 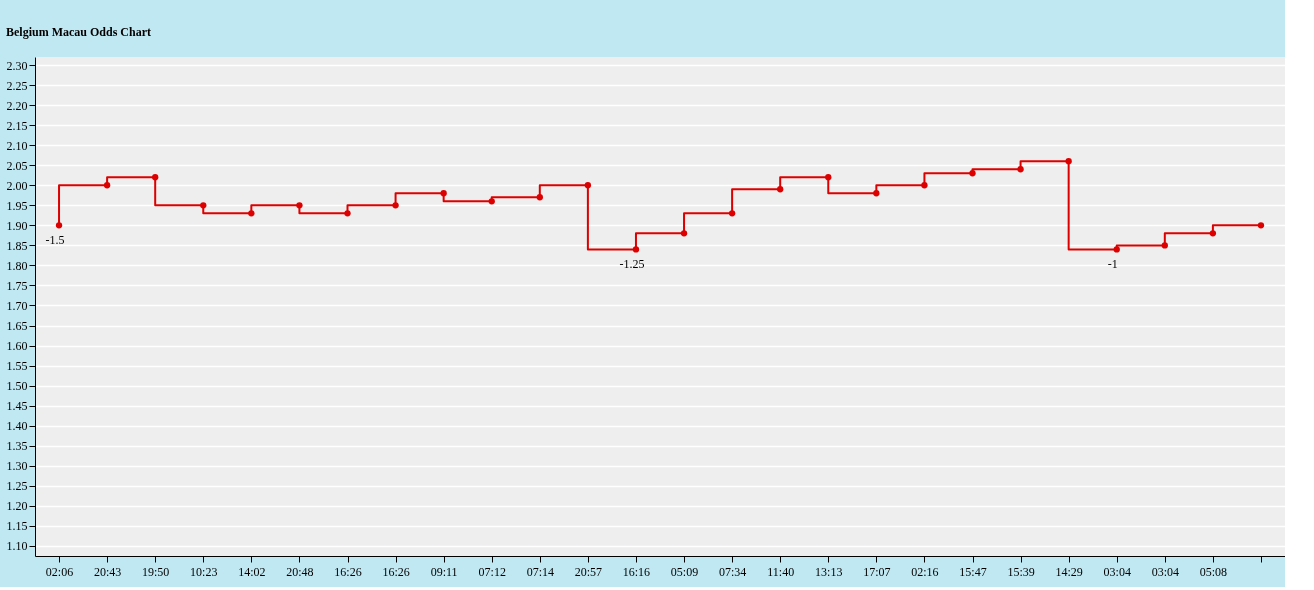 What do you see at coordinates (17, 426) in the screenshot?
I see `y-tick-label: 1.40` at bounding box center [17, 426].